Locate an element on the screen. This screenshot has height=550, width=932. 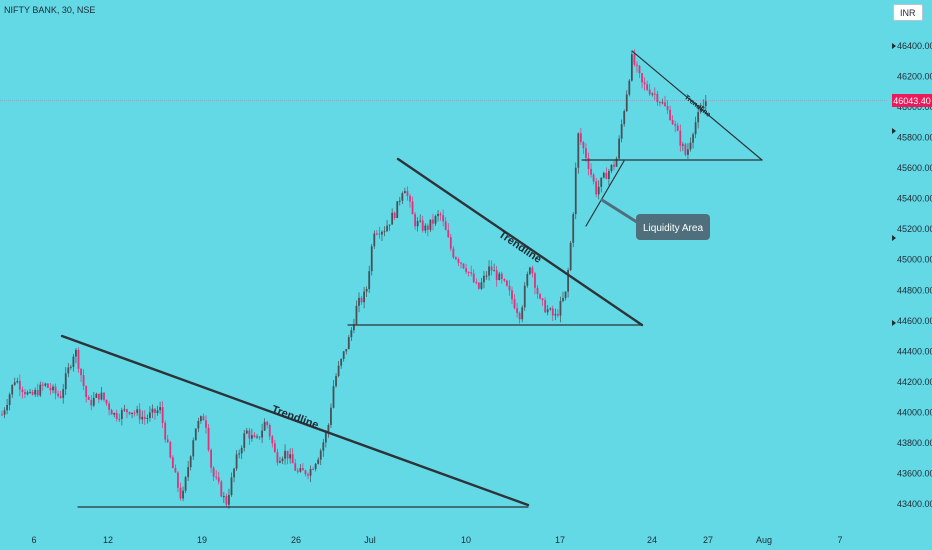
time-tick-label: Aug is located at coordinates (764, 540).